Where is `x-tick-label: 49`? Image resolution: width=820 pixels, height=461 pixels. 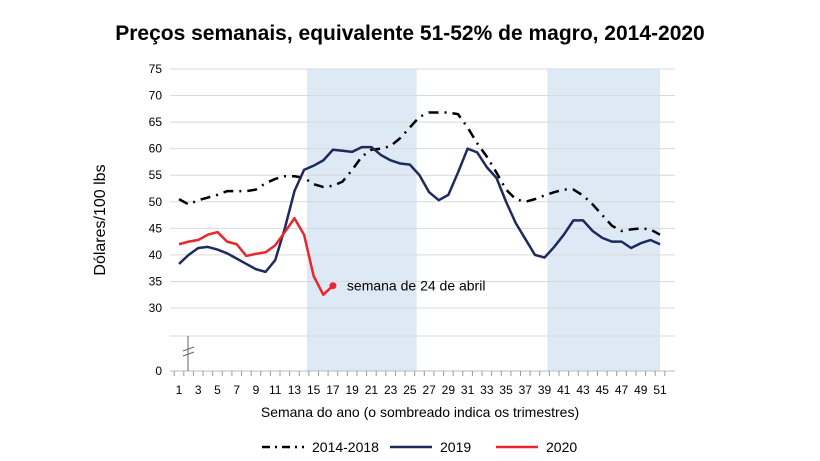 x-tick-label: 49 is located at coordinates (641, 390).